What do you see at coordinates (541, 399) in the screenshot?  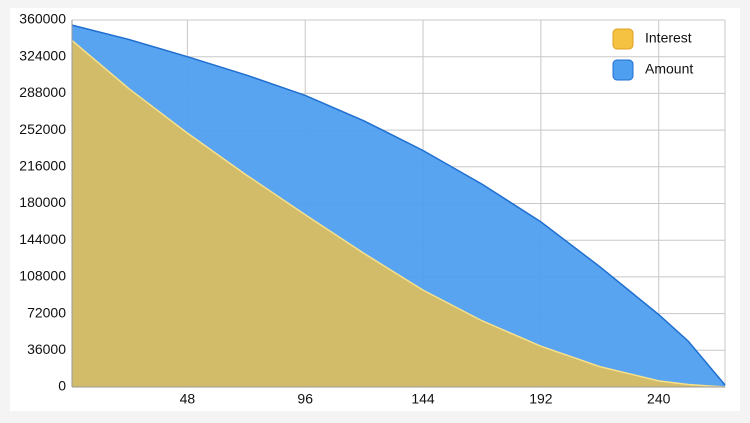 I see `x-tick-label: 192` at bounding box center [541, 399].